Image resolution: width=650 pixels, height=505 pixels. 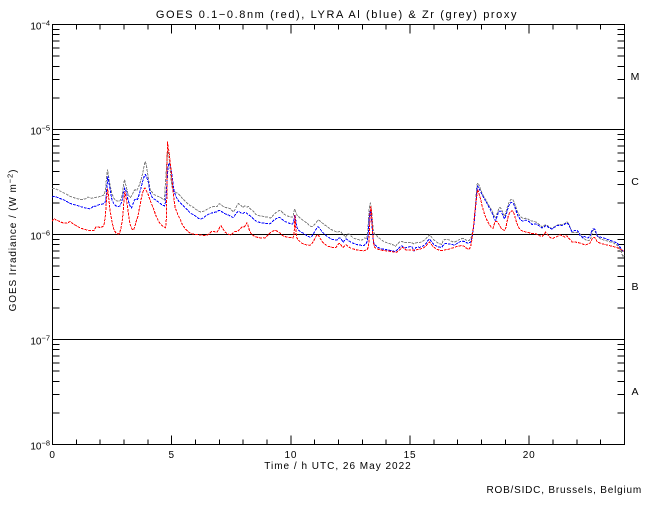 What do you see at coordinates (564, 490) in the screenshot?
I see `svg-text: ROB/SIDC, Brussels, Belgium` at bounding box center [564, 490].